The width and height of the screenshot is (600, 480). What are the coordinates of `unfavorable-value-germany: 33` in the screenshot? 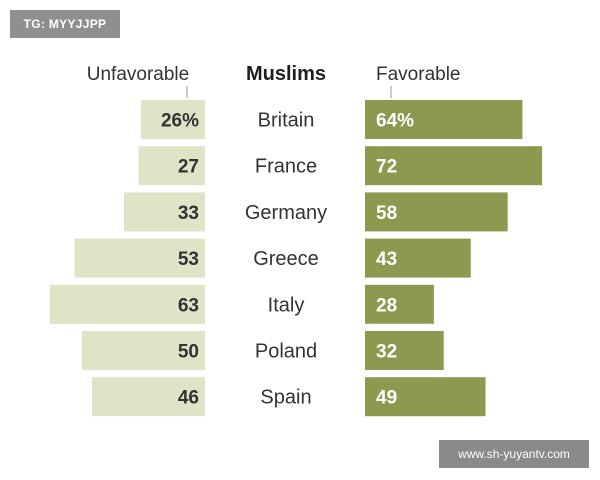 It's located at (188, 213).